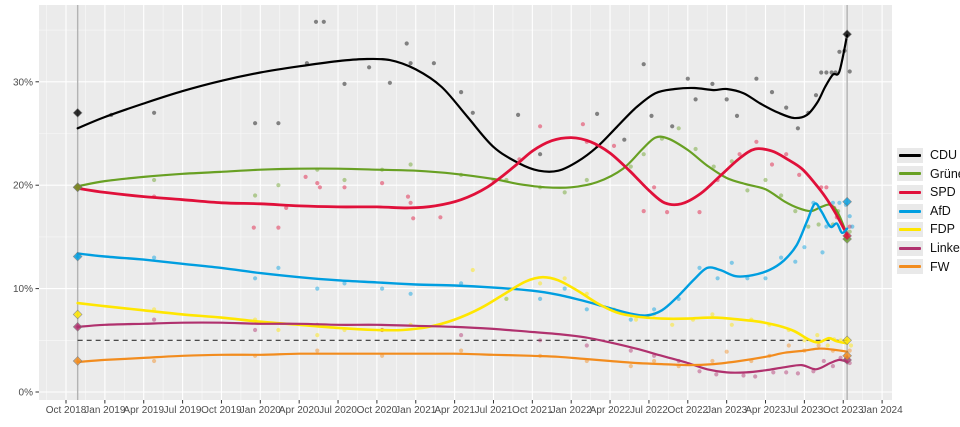 This screenshot has width=960, height=427. I want to click on trend-line-FW, so click(462, 357).